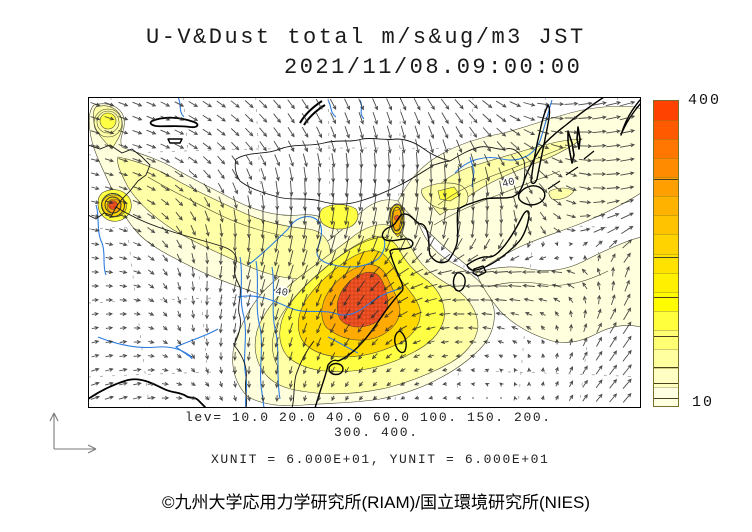 This screenshot has height=532, width=752. What do you see at coordinates (376, 432) in the screenshot?
I see `contour-levels-line2: 300. 400.` at bounding box center [376, 432].